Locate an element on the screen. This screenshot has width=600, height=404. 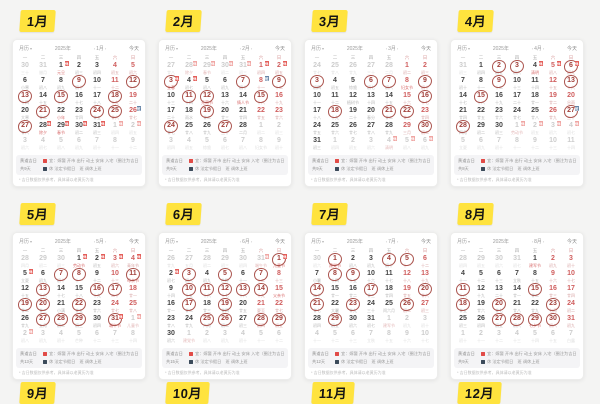
date-cell: 26 廿七 班 is located at coordinates (133, 114).